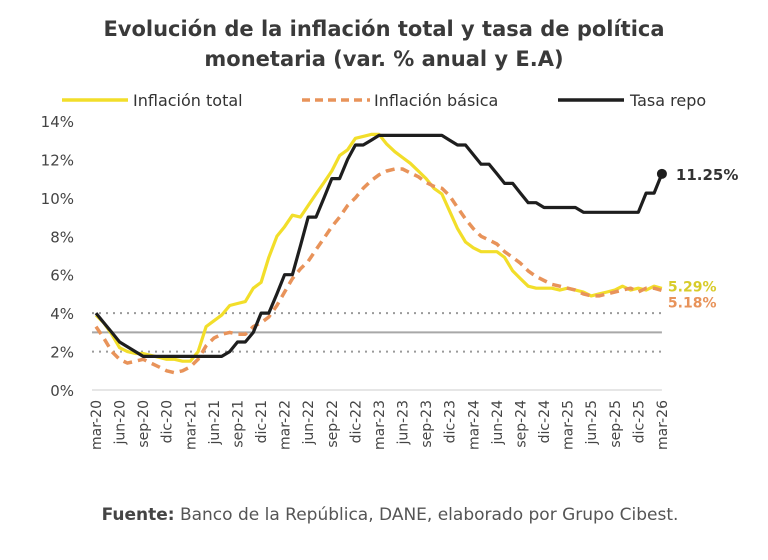 Image resolution: width=768 pixels, height=560 pixels. Describe the element at coordinates (521, 424) in the screenshot. I see `x-tick-label: sep-24` at that location.